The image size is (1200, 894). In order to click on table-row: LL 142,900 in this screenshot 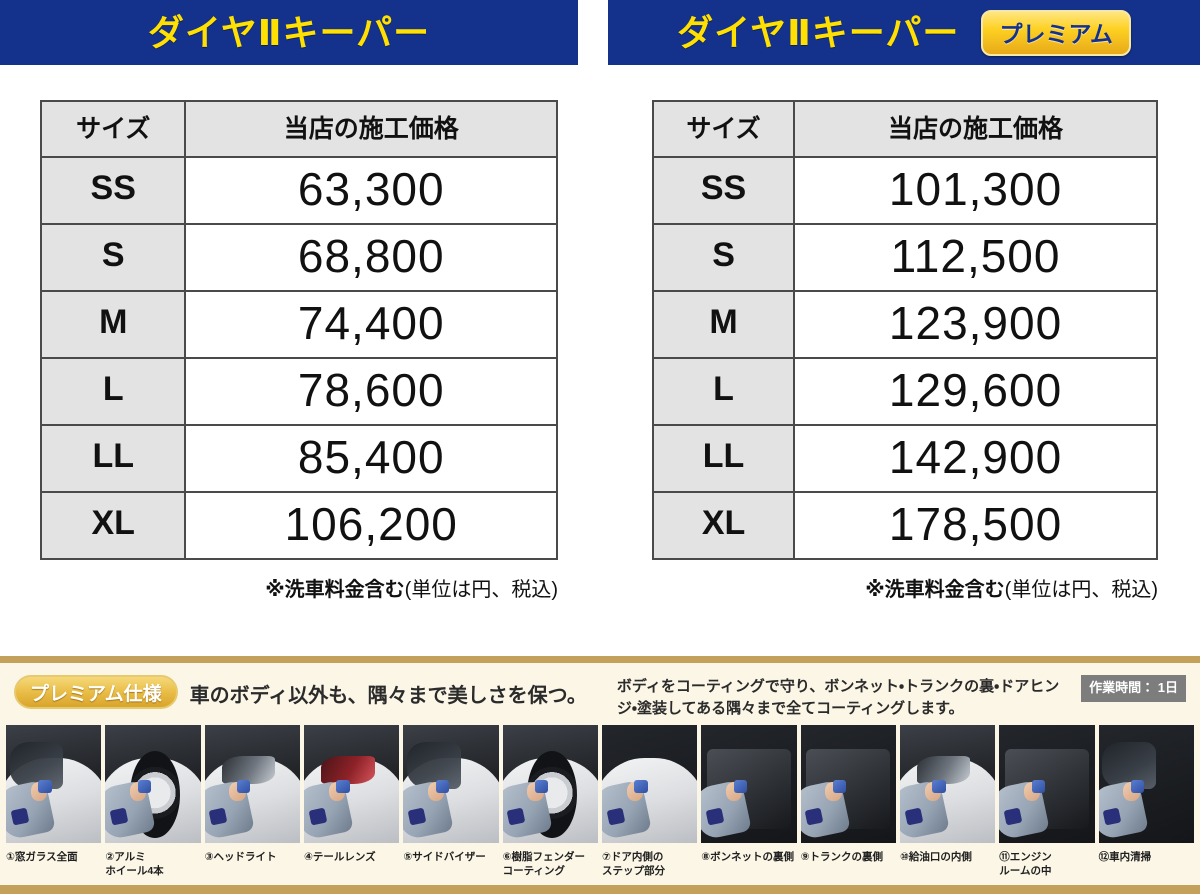, I will do `click(904, 458)`.